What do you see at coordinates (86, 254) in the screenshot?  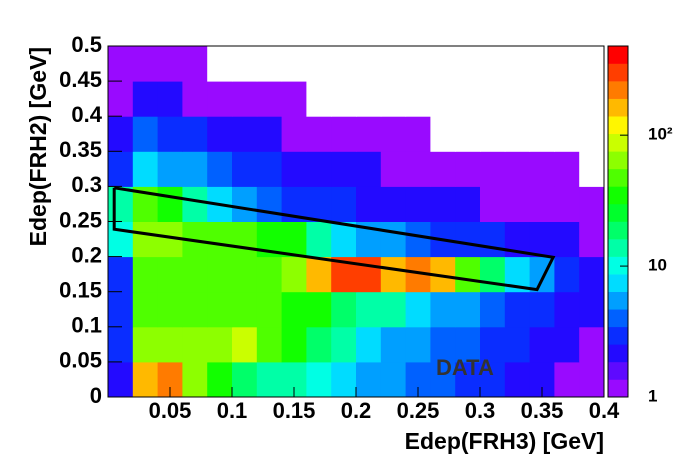 I see `y-tick-label: 0.2` at bounding box center [86, 254].